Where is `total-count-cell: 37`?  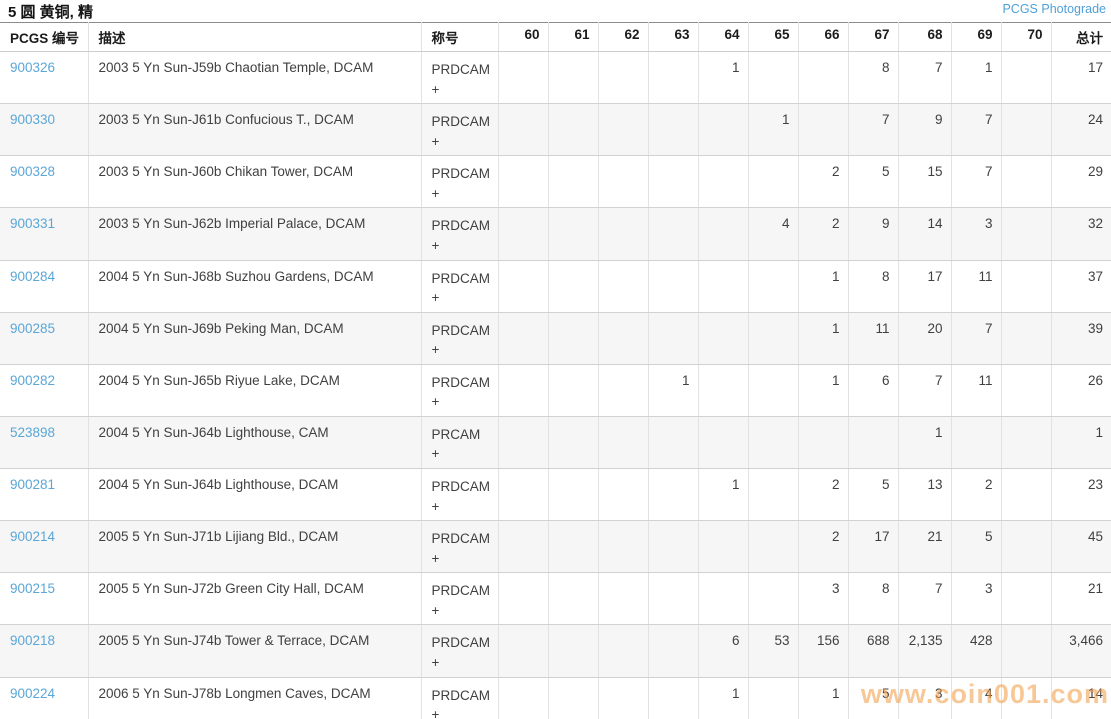 total-count-cell: 37 is located at coordinates (1080, 286).